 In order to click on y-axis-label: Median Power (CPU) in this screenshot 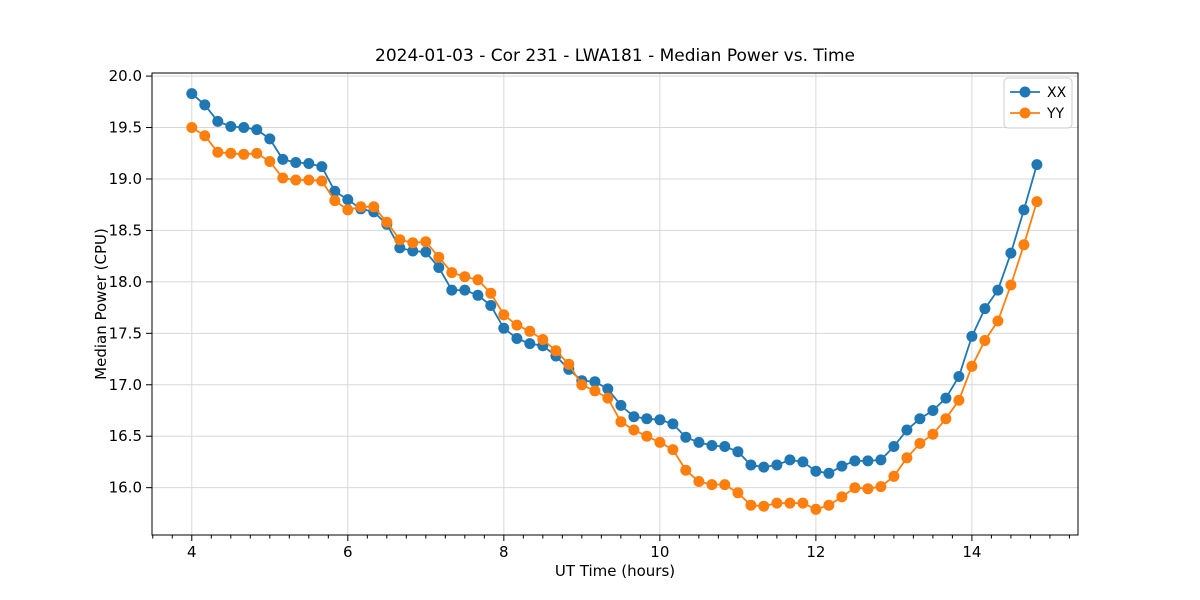, I will do `click(101, 304)`.